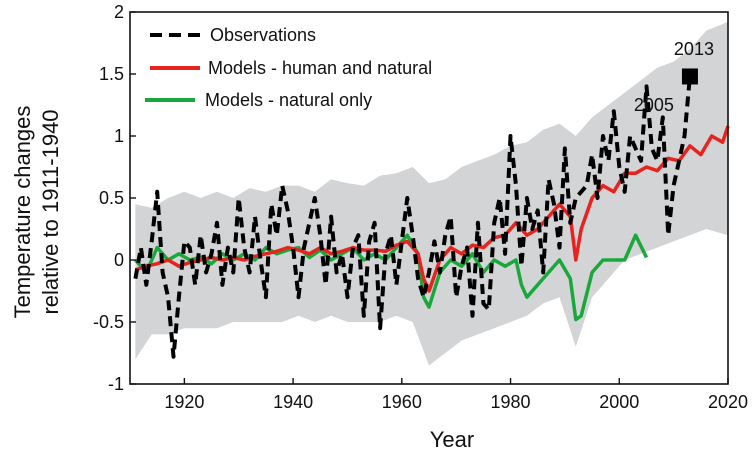 The width and height of the screenshot is (754, 463). Describe the element at coordinates (402, 402) in the screenshot. I see `x-tick-label: 1960` at that location.